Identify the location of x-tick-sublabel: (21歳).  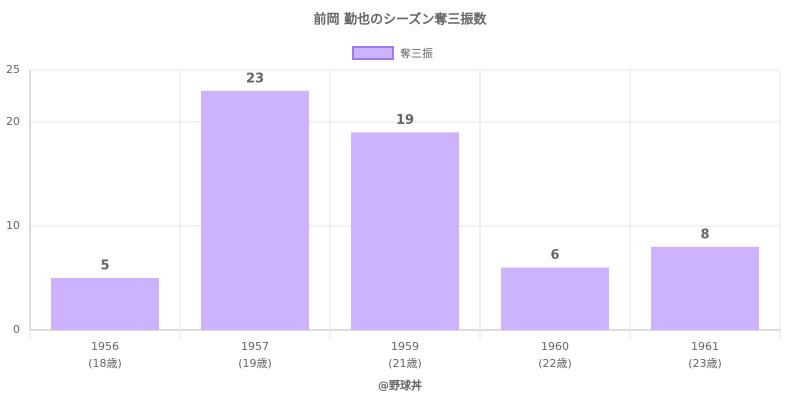
(405, 363).